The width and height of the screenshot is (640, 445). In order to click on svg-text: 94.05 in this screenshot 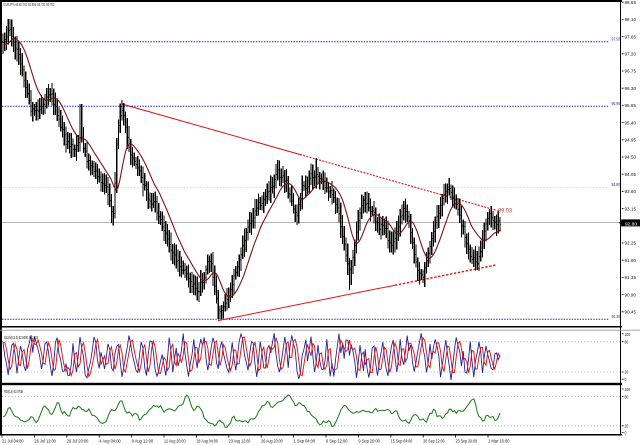, I will do `click(631, 174)`.